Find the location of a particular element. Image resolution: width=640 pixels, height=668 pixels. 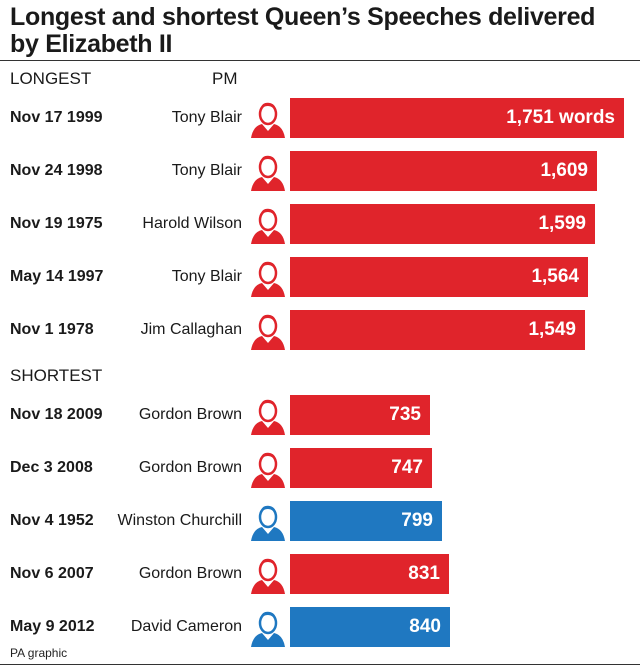

bar-value-label: 1,751 words is located at coordinates (560, 117).